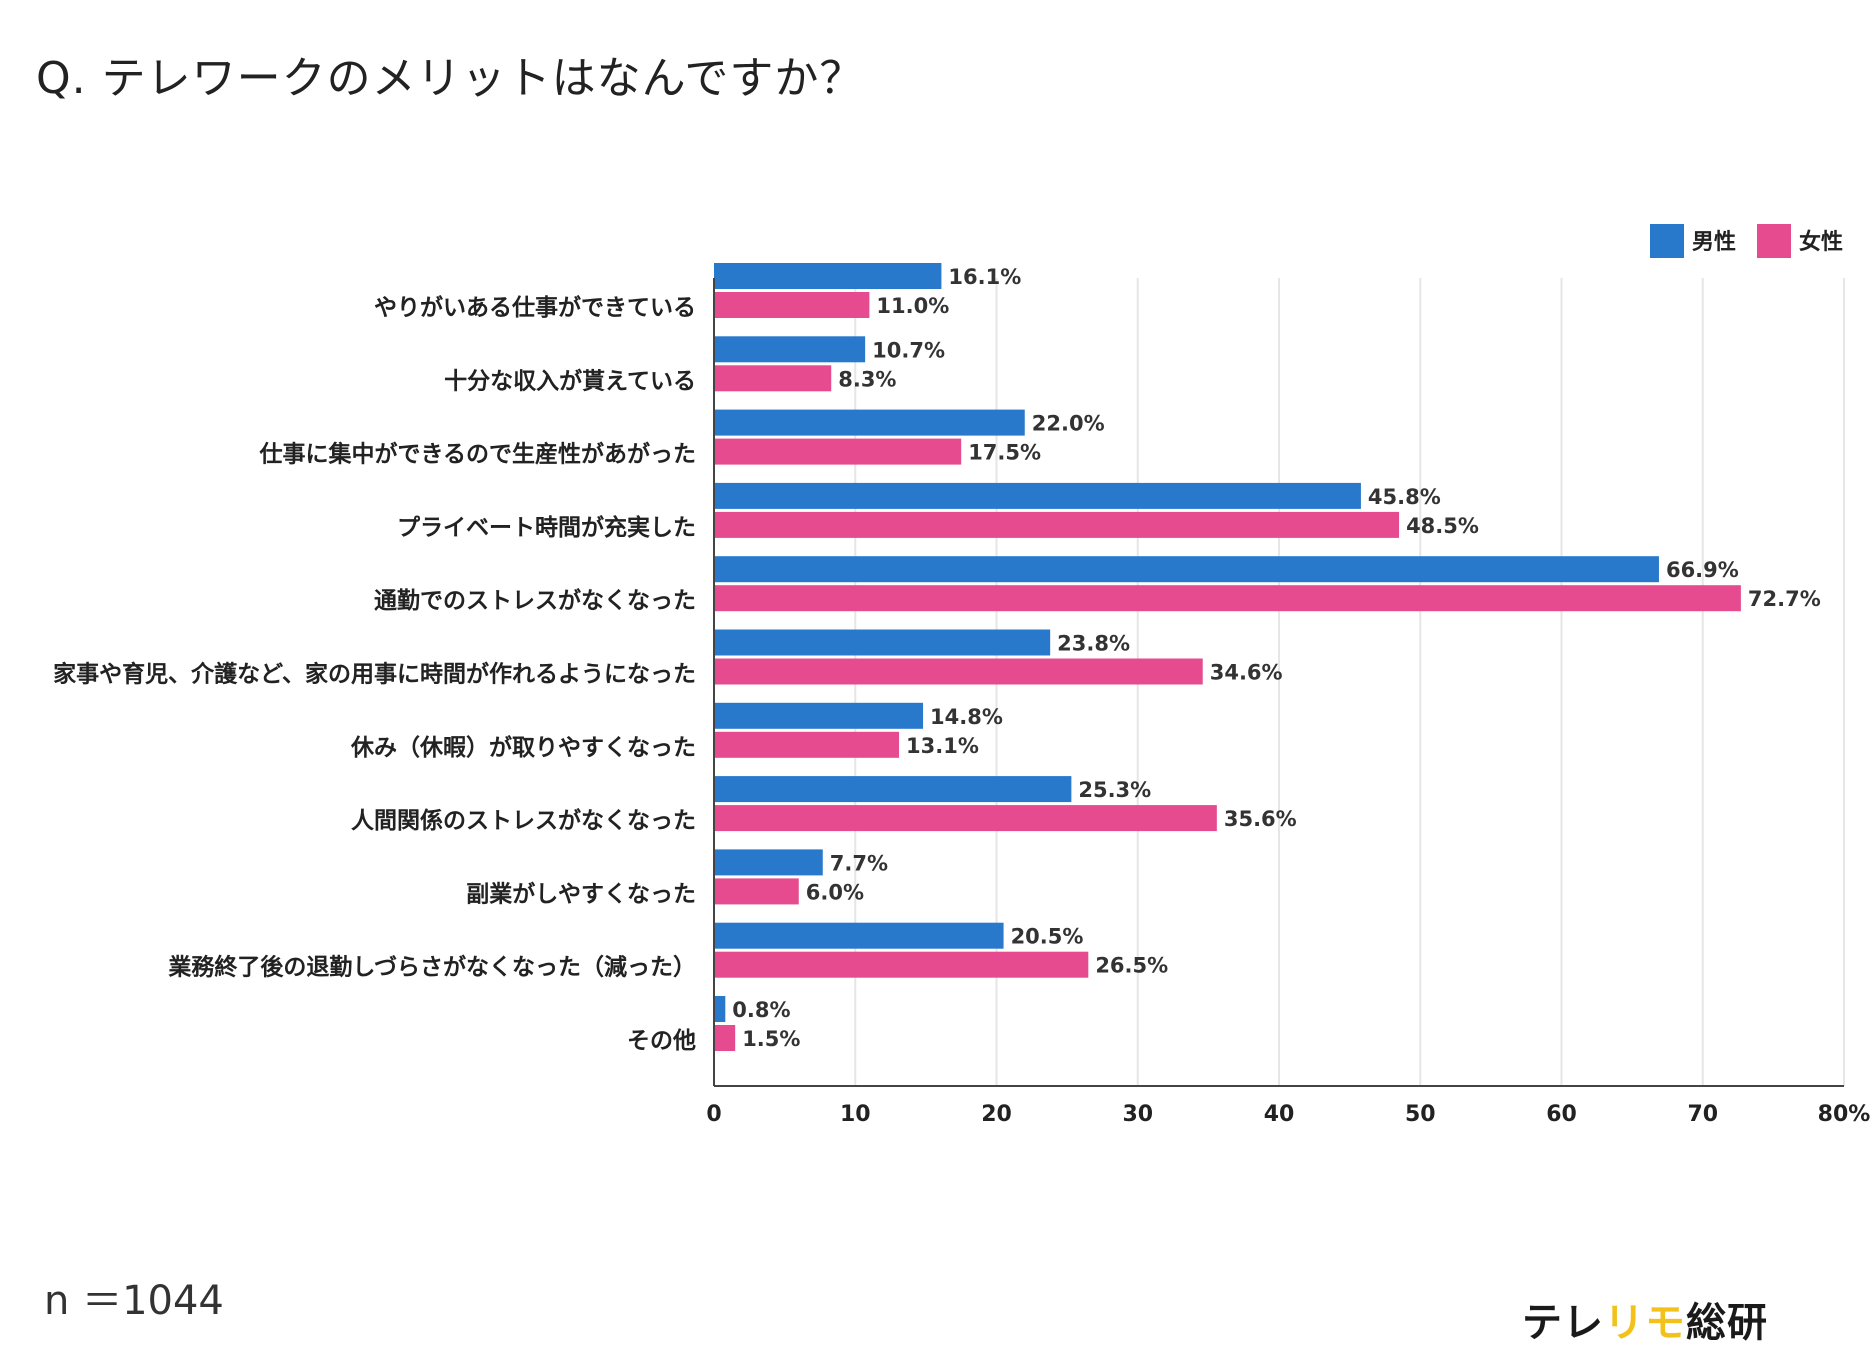  Describe the element at coordinates (1420, 1114) in the screenshot. I see `x-tick-label: 50` at that location.